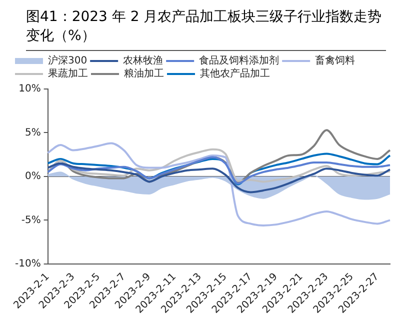 Image resolution: width=412 pixels, height=334 pixels. What do you see at coordinates (335, 60) in the screenshot?
I see `legend-label: 畜禽饲料` at bounding box center [335, 60].